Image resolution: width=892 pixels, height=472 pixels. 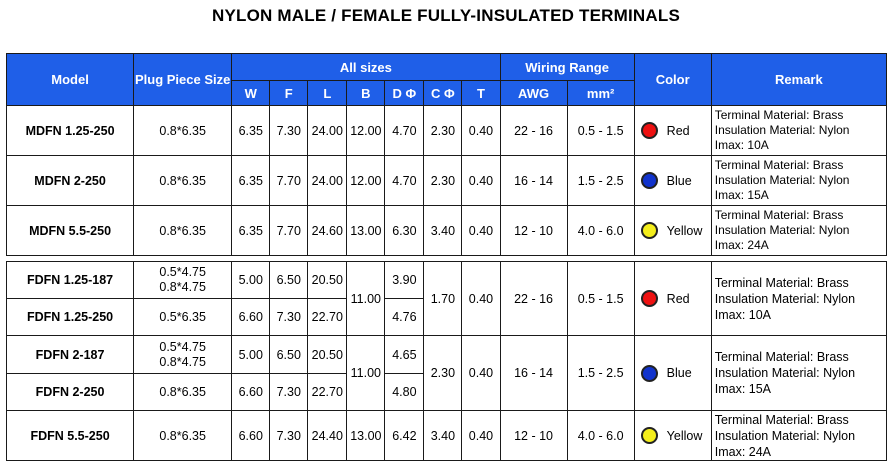 I want to click on color-cell: Yellow, so click(x=672, y=435).